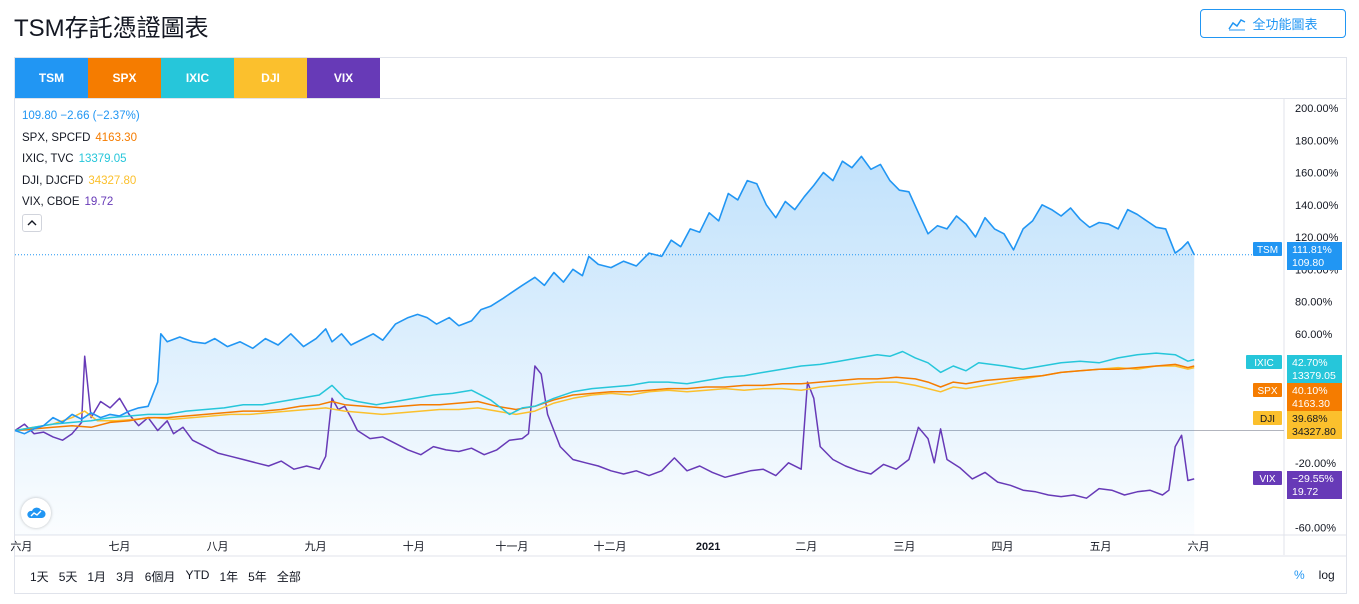  What do you see at coordinates (111, 28) in the screenshot?
I see `page-title: TSM存託憑證圖表` at bounding box center [111, 28].